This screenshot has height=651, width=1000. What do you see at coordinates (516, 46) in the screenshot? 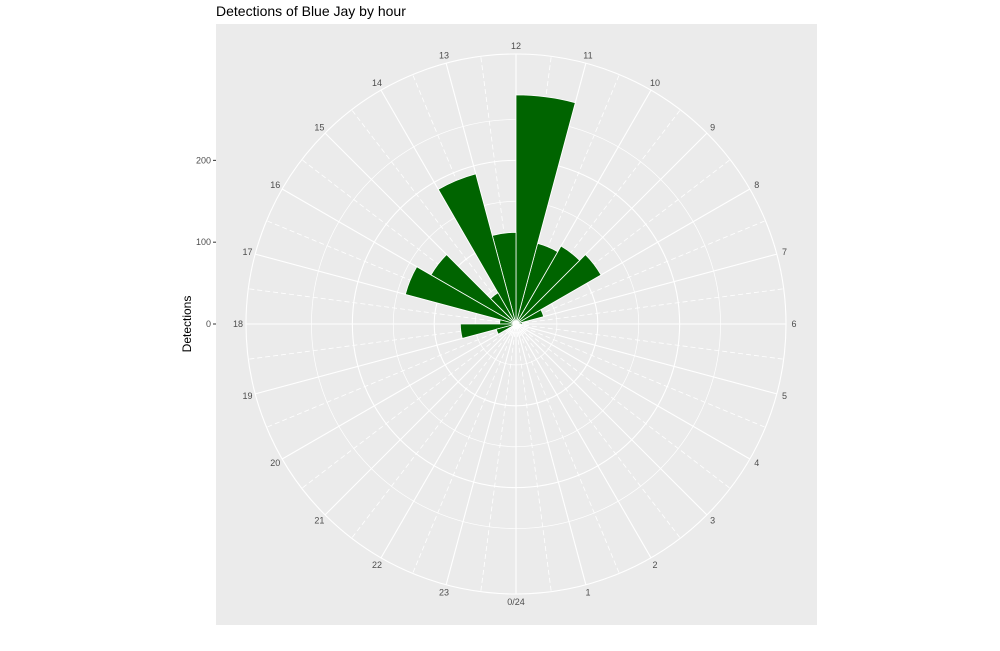
I see `hour-tick-label: 12` at bounding box center [516, 46].